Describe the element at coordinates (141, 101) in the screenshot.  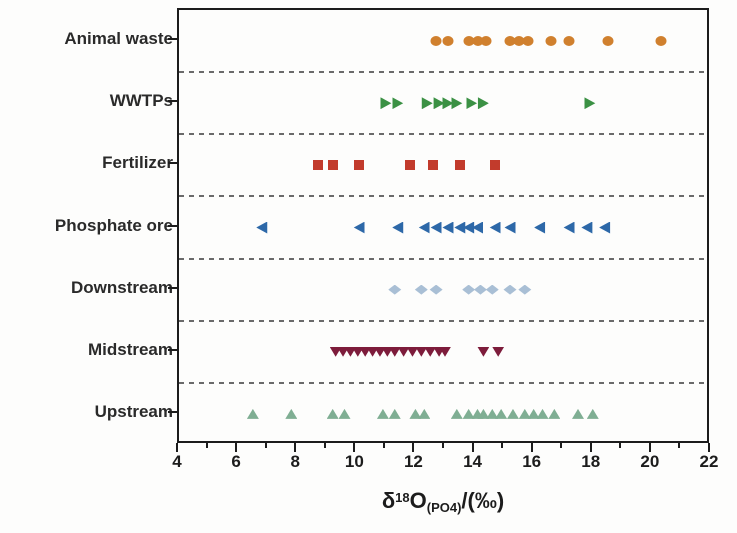
I see `category-label-wwtps: WWTPs` at that location.